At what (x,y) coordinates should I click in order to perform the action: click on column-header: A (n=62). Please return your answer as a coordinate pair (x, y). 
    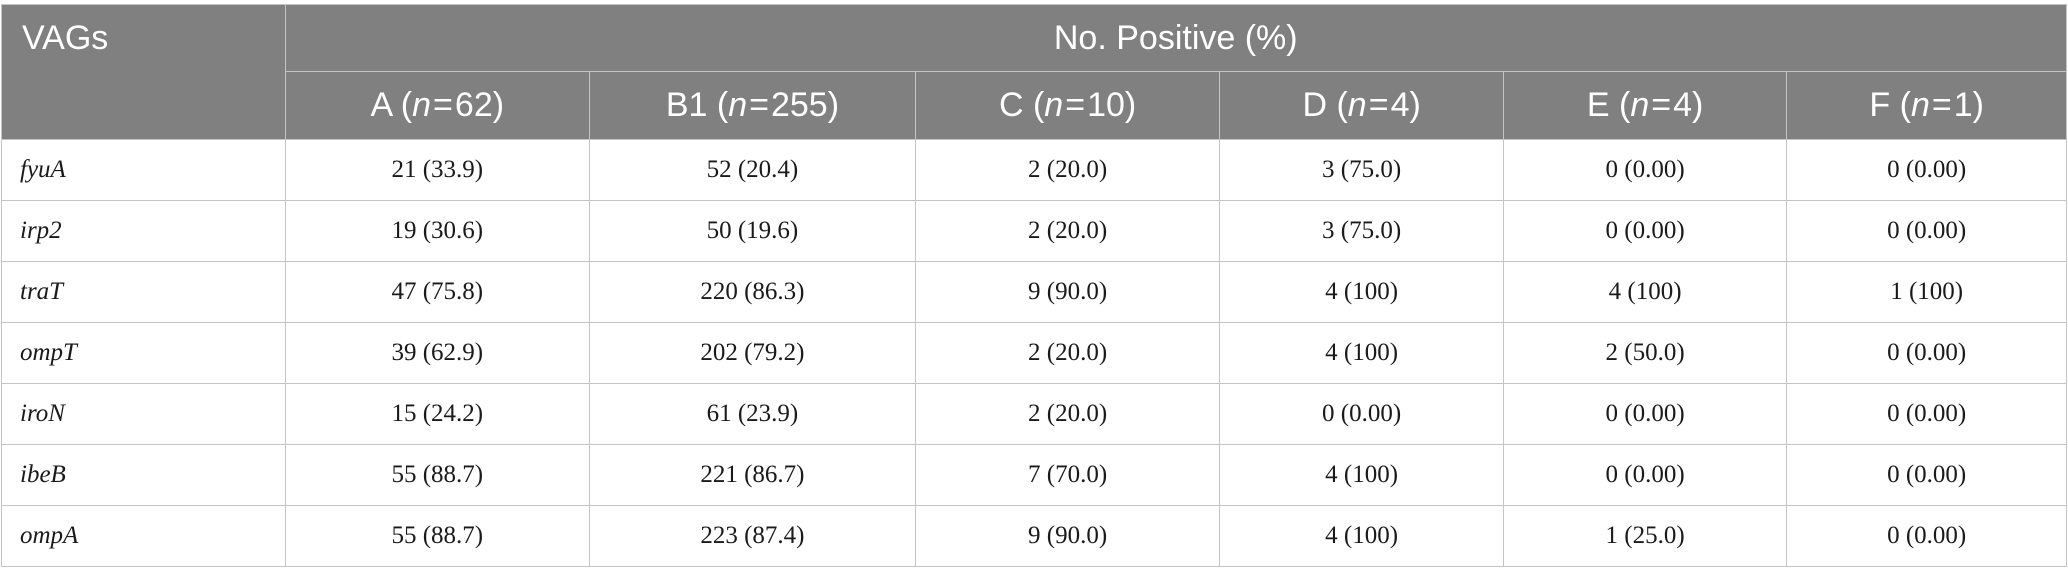
    Looking at the image, I should click on (437, 105).